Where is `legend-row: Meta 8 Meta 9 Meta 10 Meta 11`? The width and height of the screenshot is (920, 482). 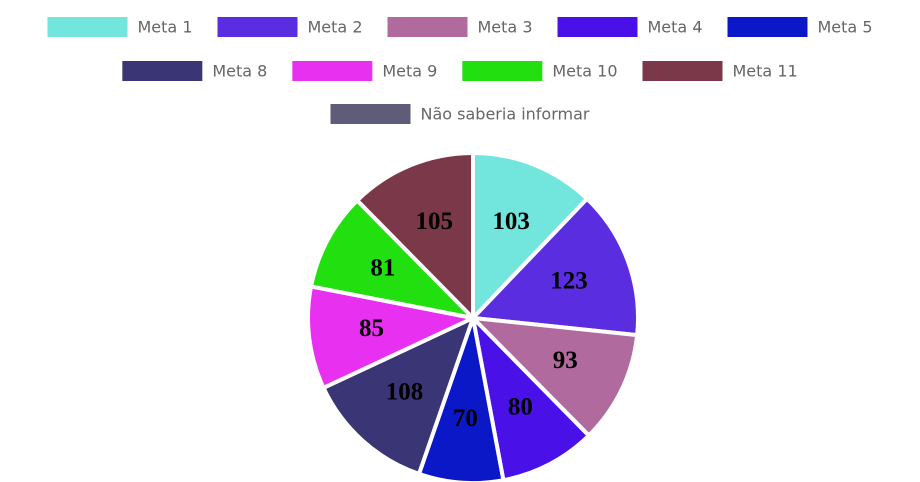
legend-row: Meta 8 Meta 9 Meta 10 Meta 11 is located at coordinates (460, 71).